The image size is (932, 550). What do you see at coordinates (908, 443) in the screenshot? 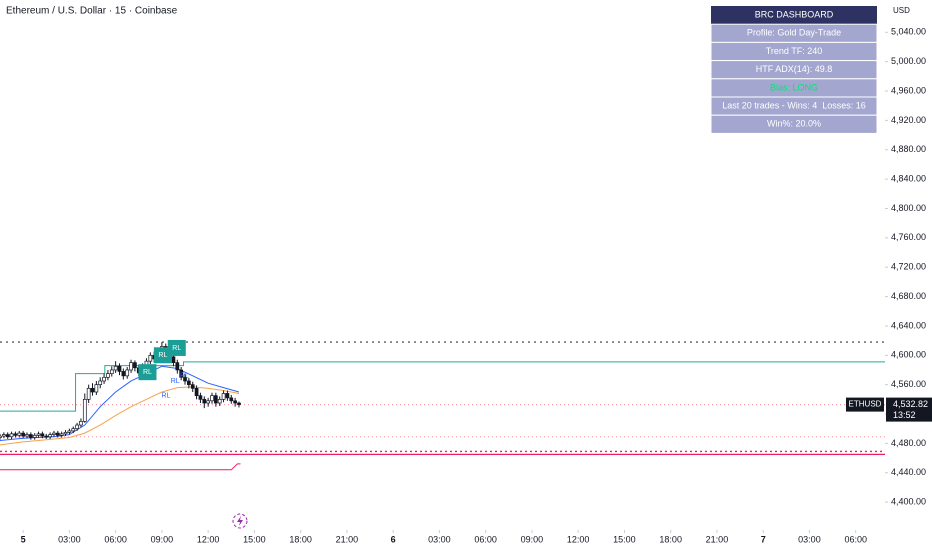
I see `y-tick-label: 4,480.00` at bounding box center [908, 443].